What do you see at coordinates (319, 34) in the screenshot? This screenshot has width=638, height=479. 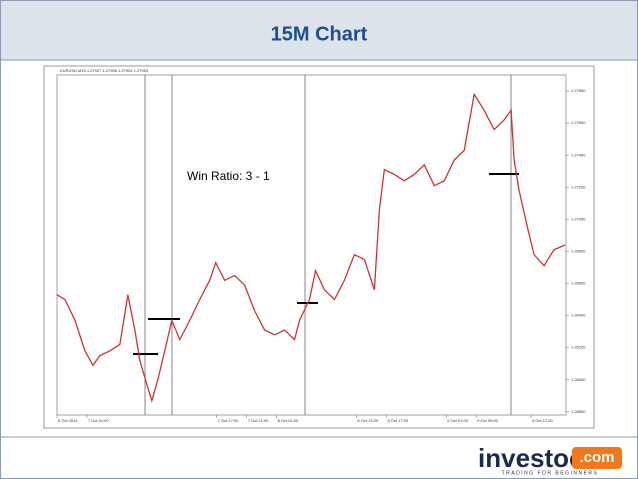 I see `slide-title: 15M Chart` at bounding box center [319, 34].